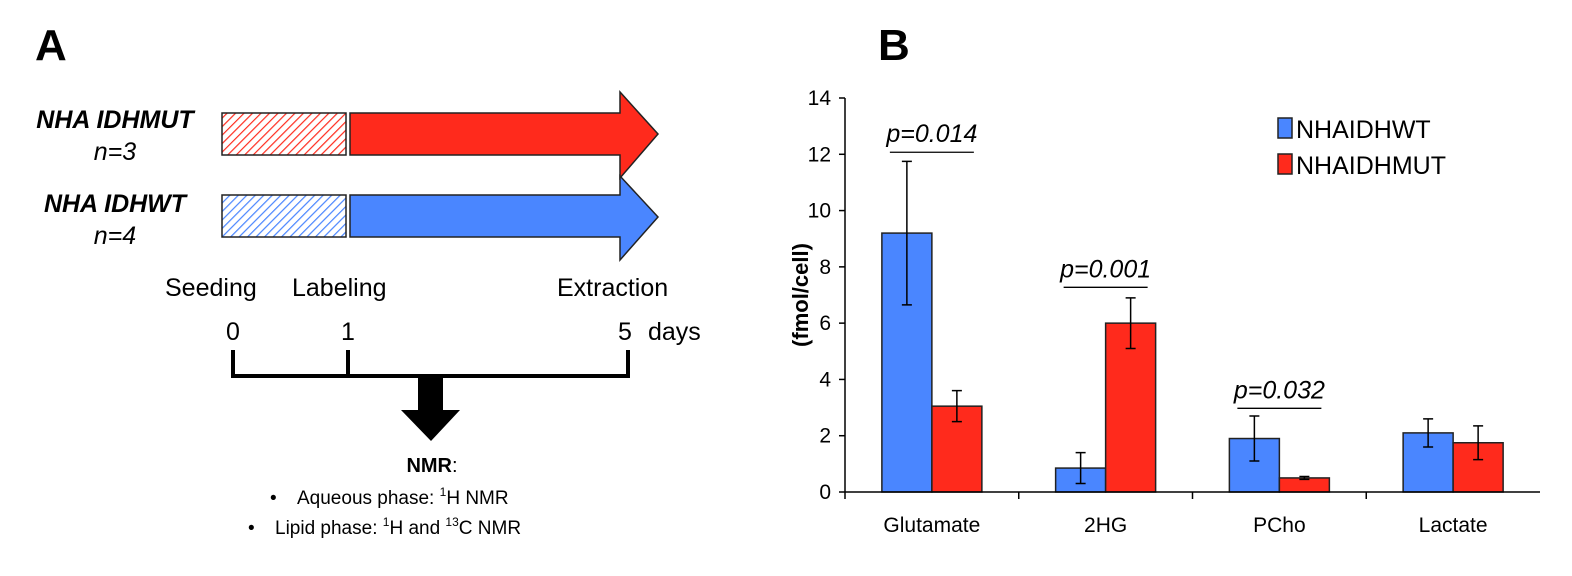 The width and height of the screenshot is (1572, 576). Describe the element at coordinates (1105, 525) in the screenshot. I see `x-tick-label: 2HG` at that location.